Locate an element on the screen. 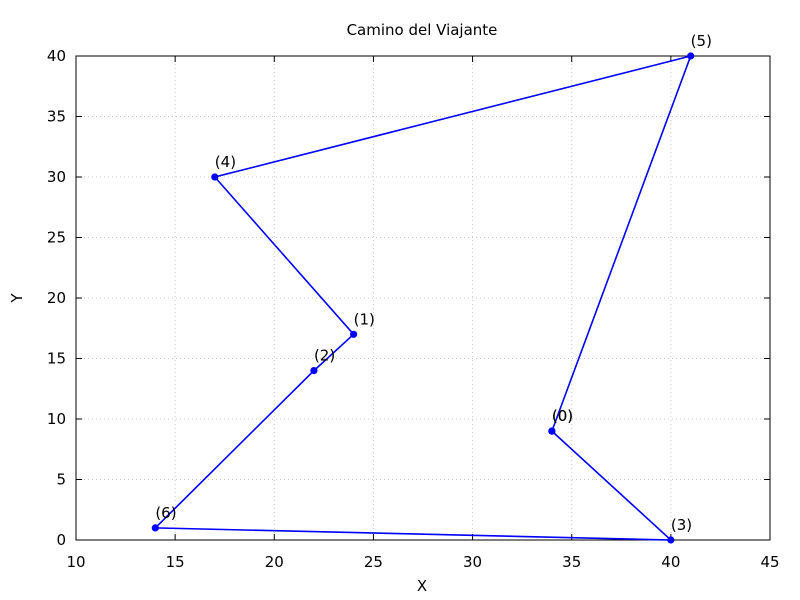 This screenshot has height=600, width=800. x-tick-label: 30 is located at coordinates (472, 562).